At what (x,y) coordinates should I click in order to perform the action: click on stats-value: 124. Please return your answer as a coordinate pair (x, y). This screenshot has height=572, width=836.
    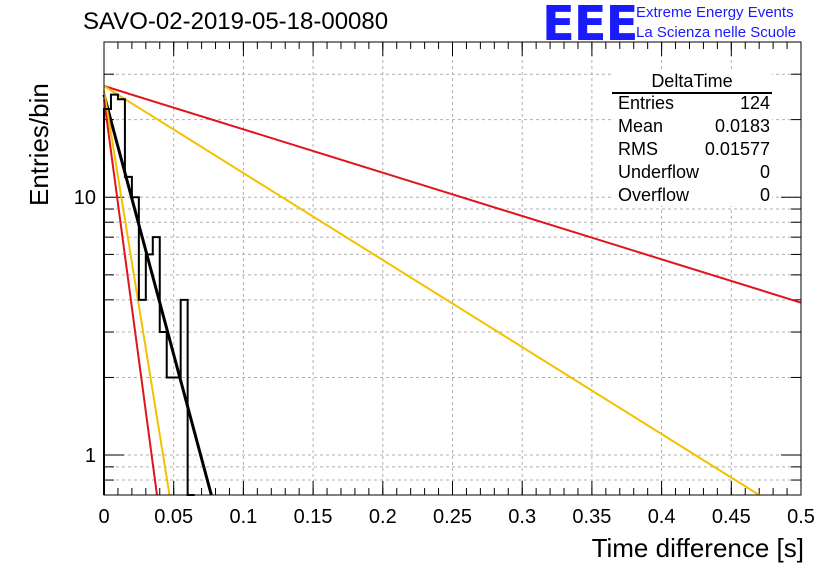
    Looking at the image, I should click on (754, 103).